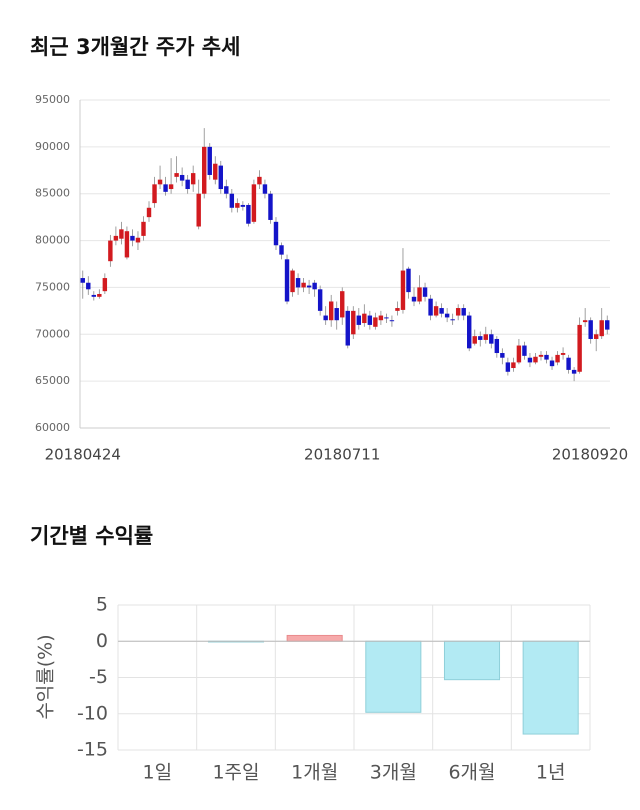 The height and width of the screenshot is (810, 640). Describe the element at coordinates (590, 455) in the screenshot. I see `x-tick-label: 20180920` at that location.